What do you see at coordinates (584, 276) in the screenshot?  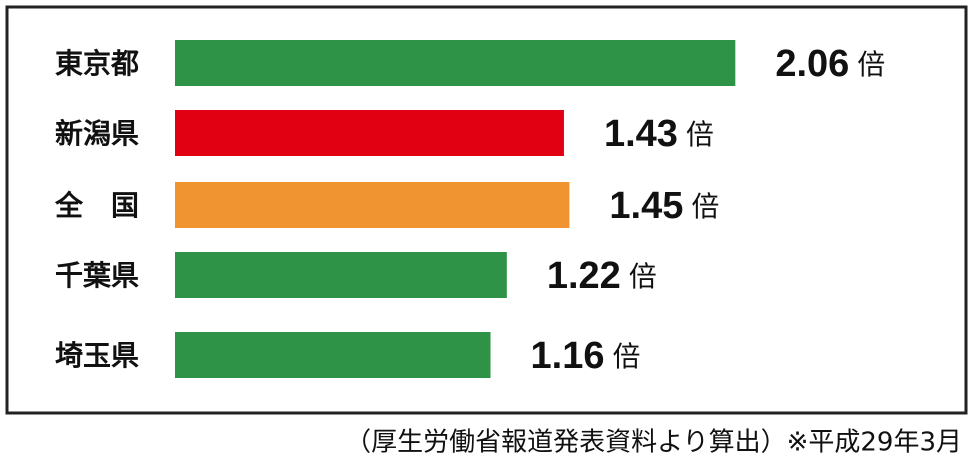 I see `value-label: 1.22` at bounding box center [584, 276].